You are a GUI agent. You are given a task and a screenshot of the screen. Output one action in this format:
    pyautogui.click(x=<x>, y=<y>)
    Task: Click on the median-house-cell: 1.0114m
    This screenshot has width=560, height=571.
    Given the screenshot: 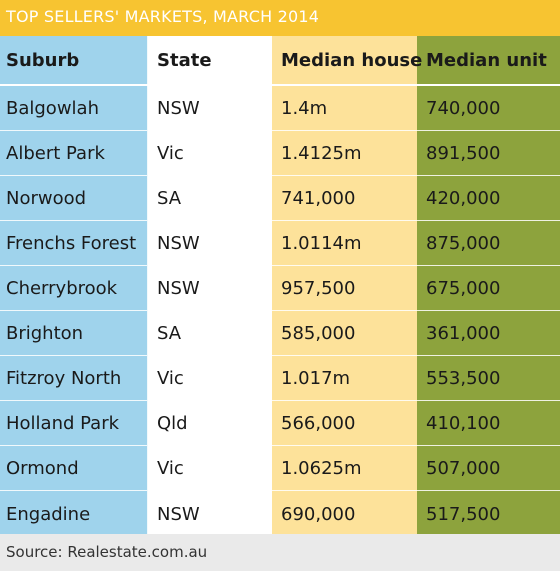 What is the action you would take?
    pyautogui.click(x=321, y=243)
    